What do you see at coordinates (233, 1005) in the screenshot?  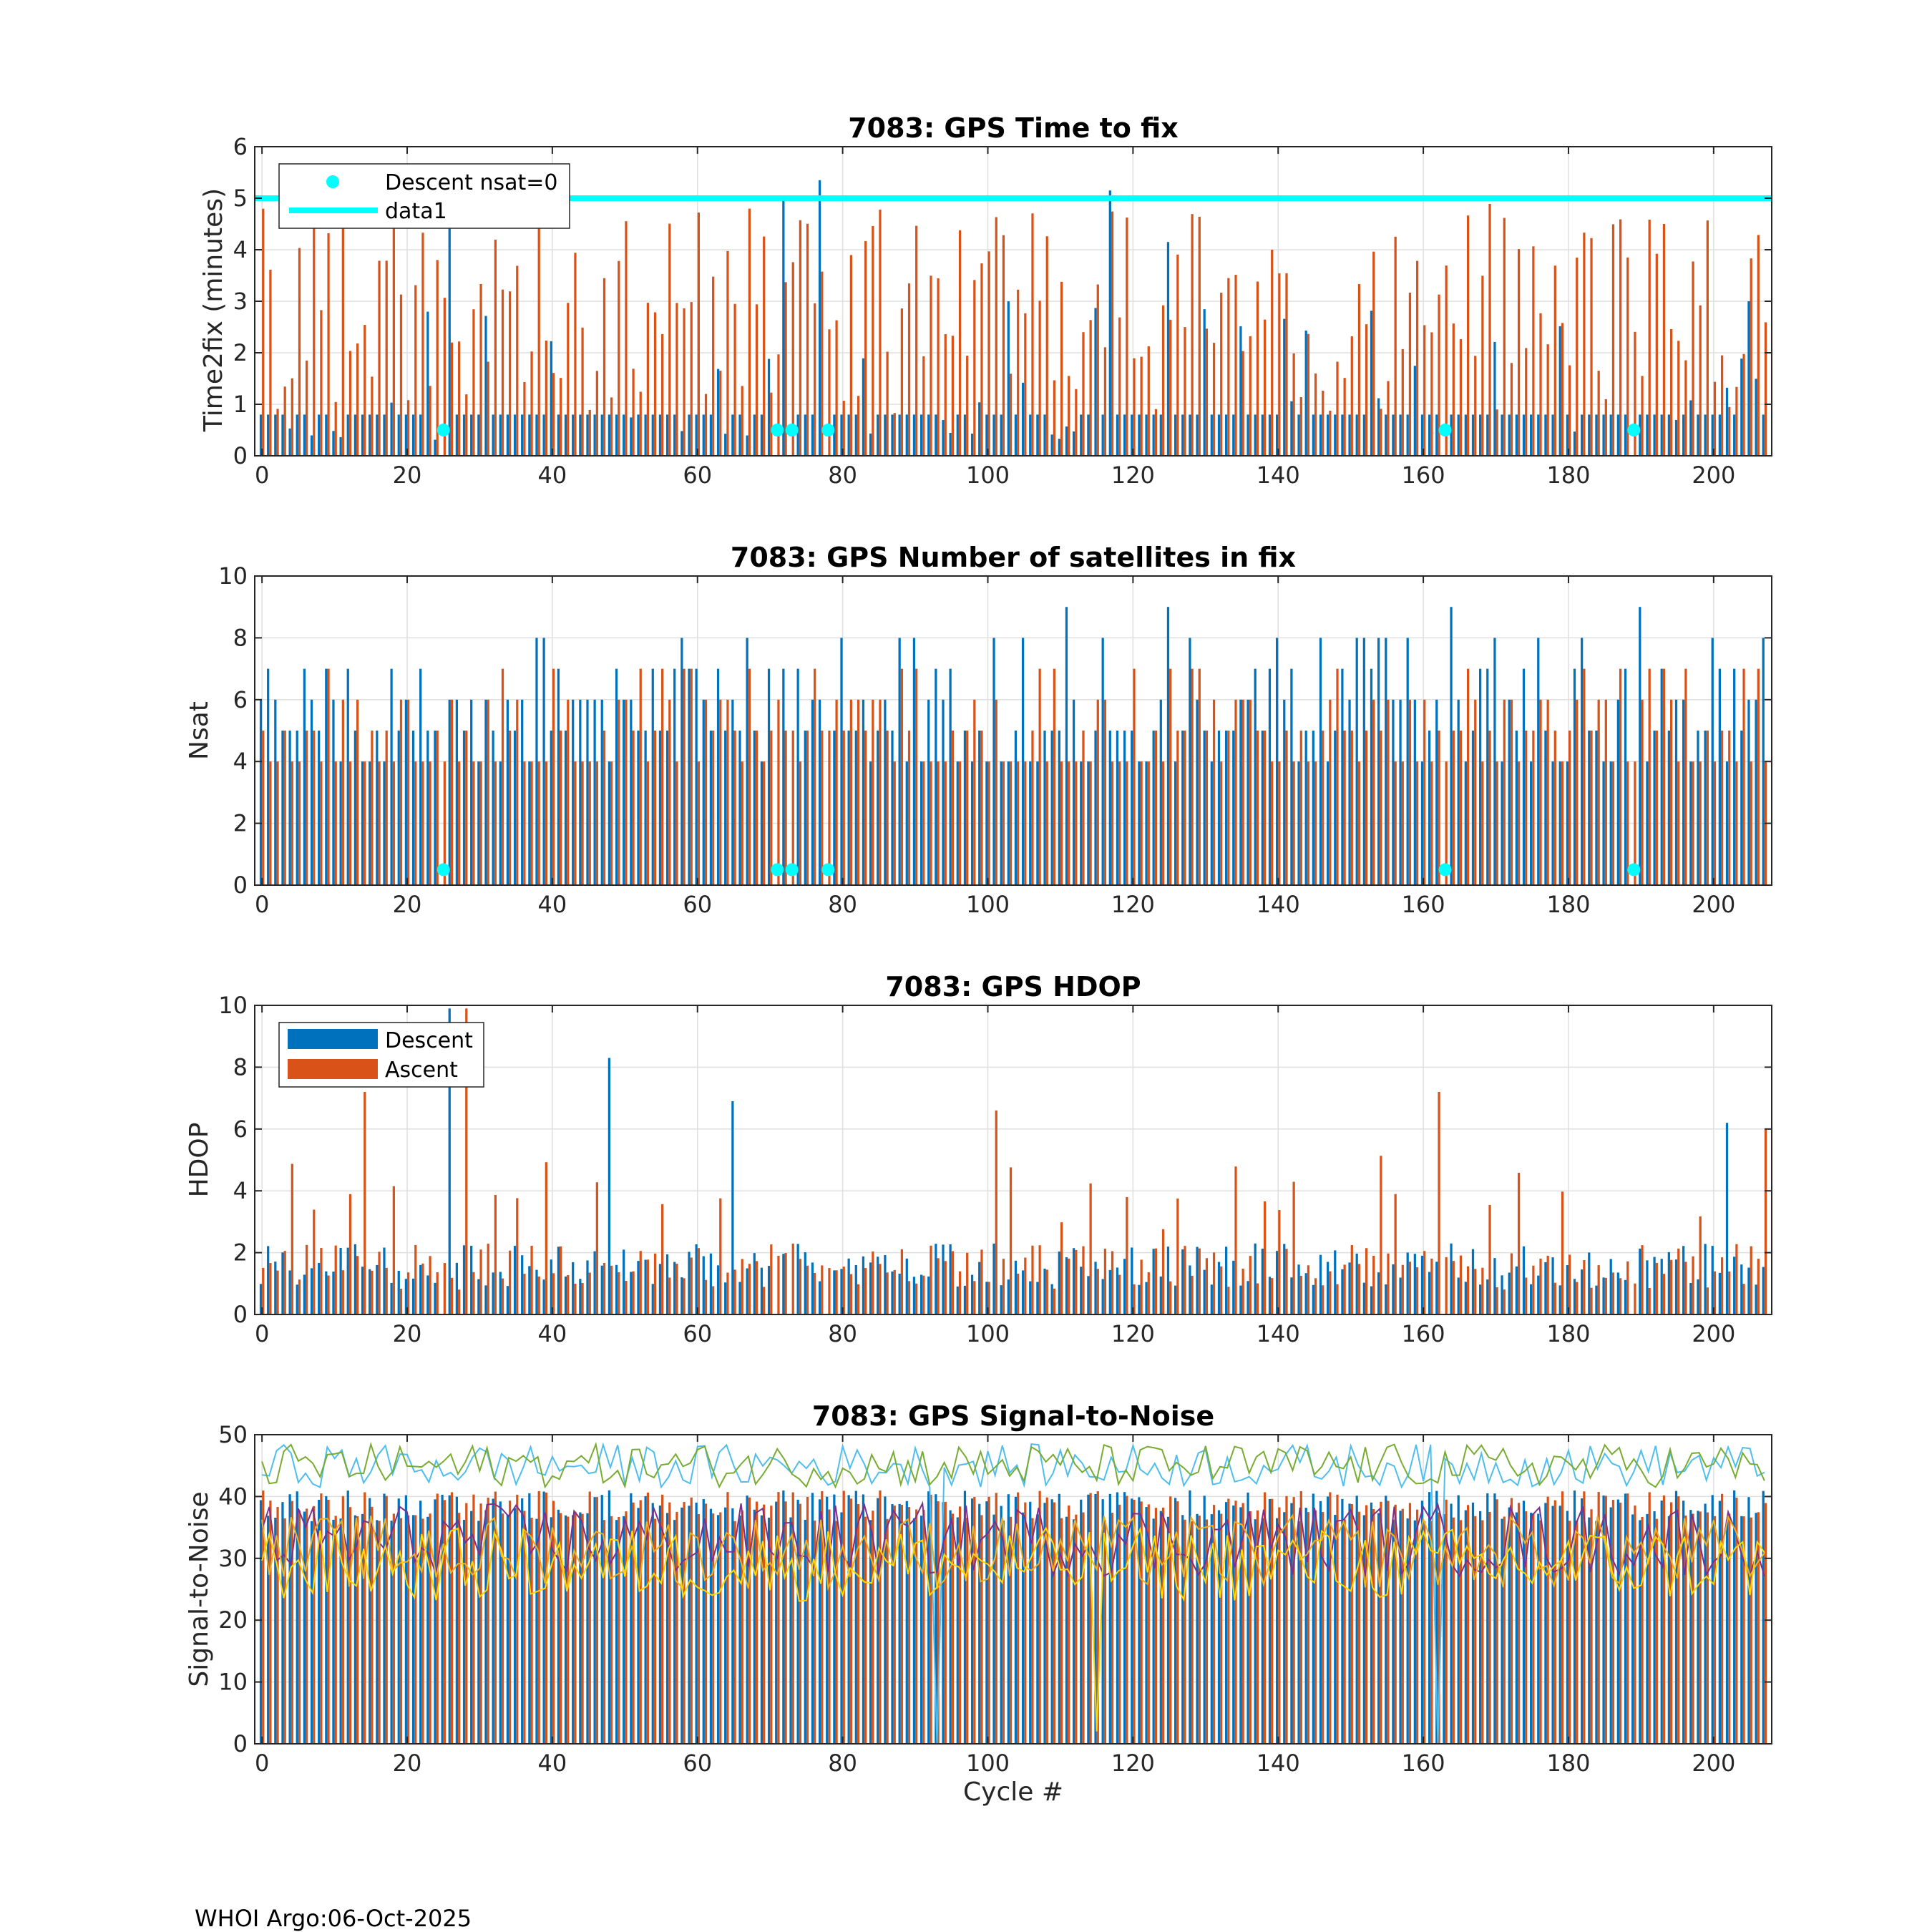 I see `y-tick-label: 10` at bounding box center [233, 1005].